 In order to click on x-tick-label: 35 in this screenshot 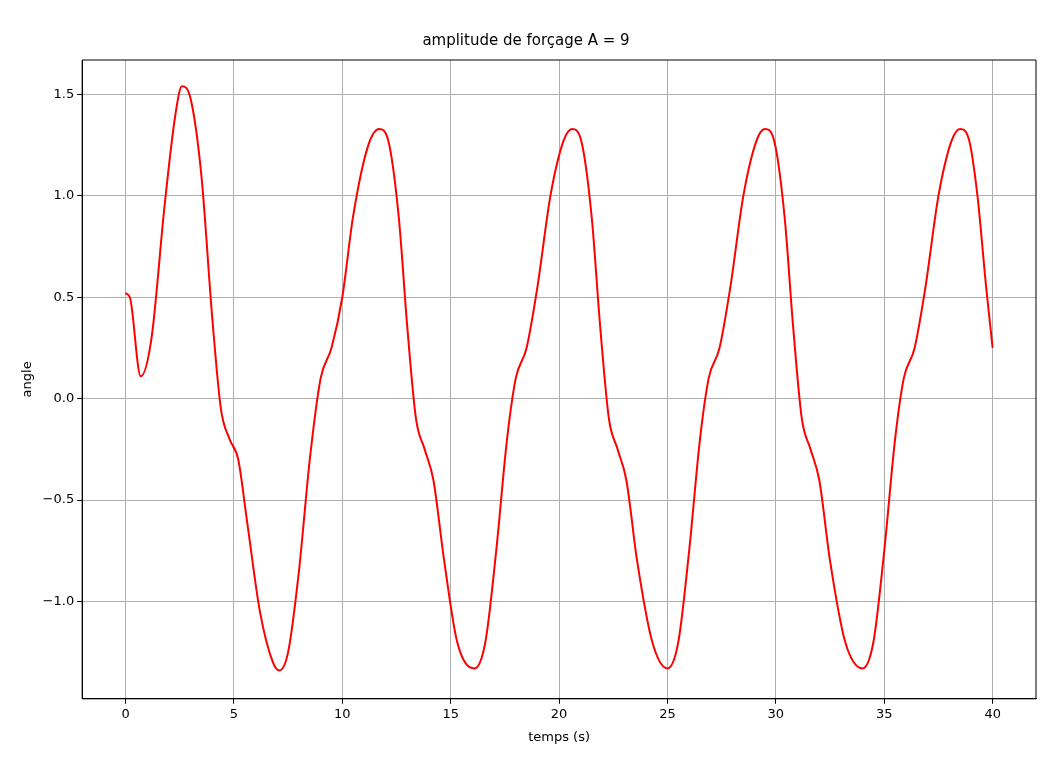, I will do `click(884, 713)`.